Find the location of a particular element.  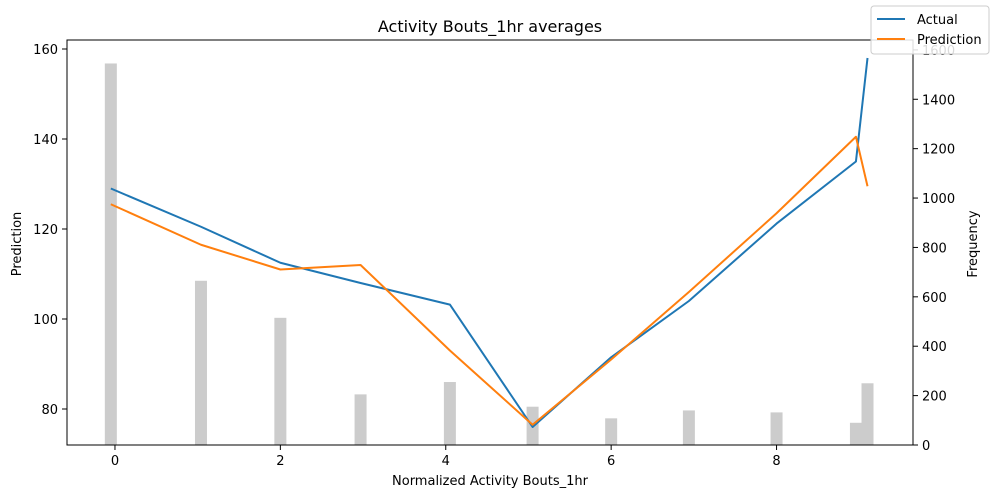

legend: Actual Prediction is located at coordinates (930, 30).